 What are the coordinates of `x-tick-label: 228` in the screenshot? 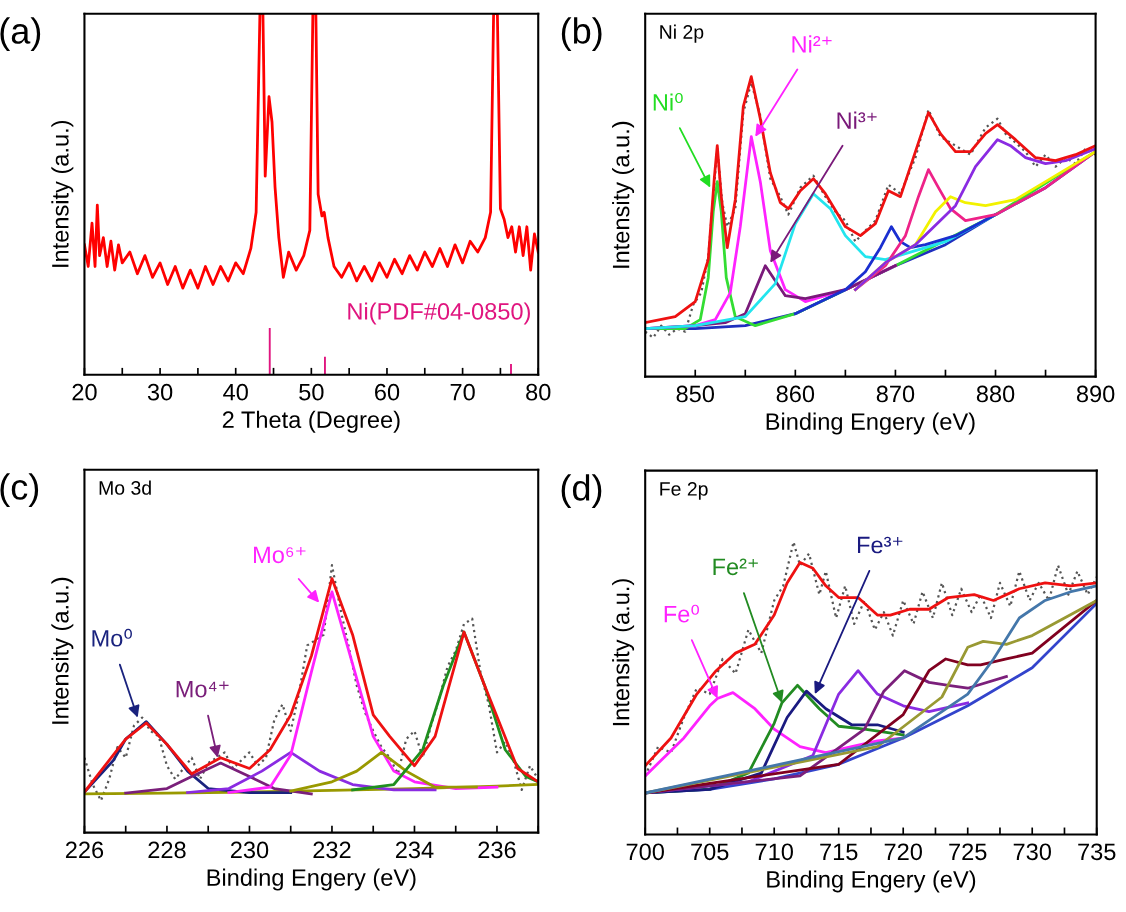 It's located at (167, 850).